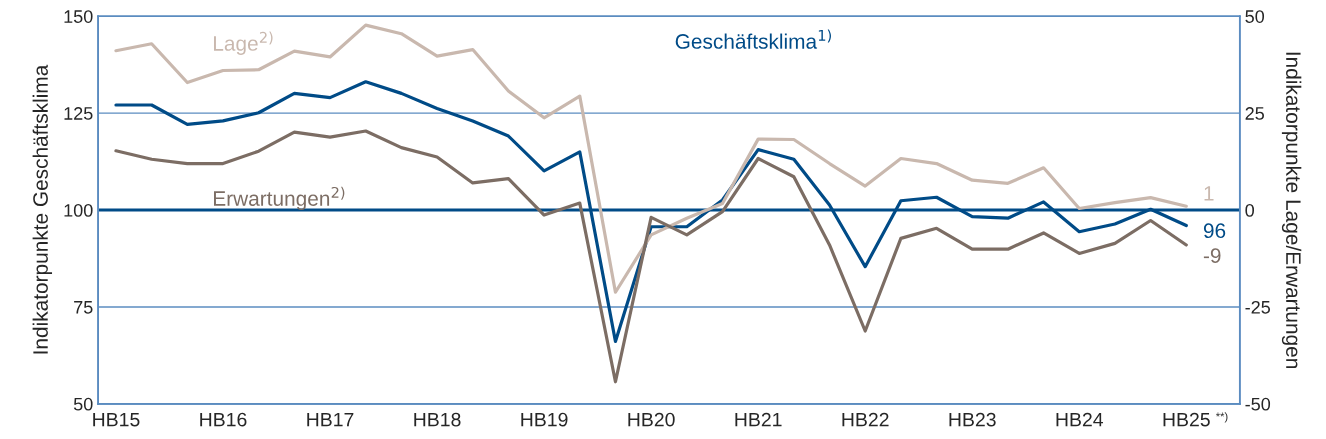 The width and height of the screenshot is (1326, 439). Describe the element at coordinates (1258, 307) in the screenshot. I see `y2-tick-label: -25` at that location.